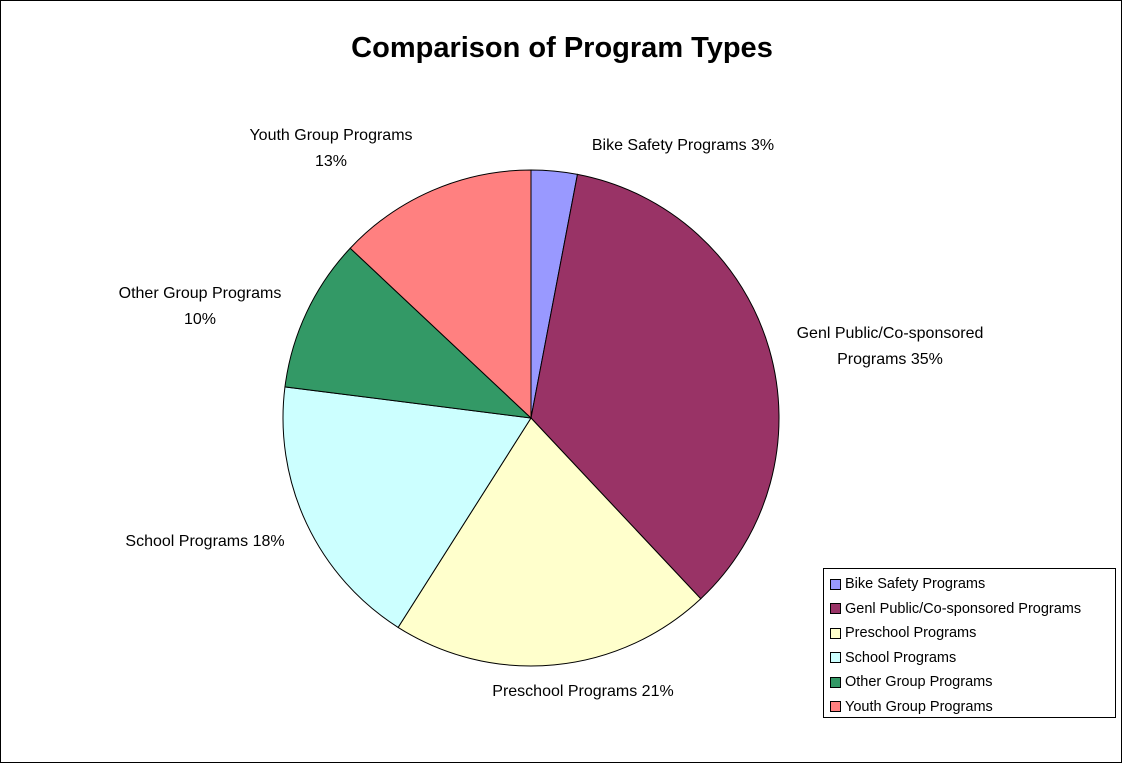  I want to click on legend-item: Preschool Programs, so click(969, 633).